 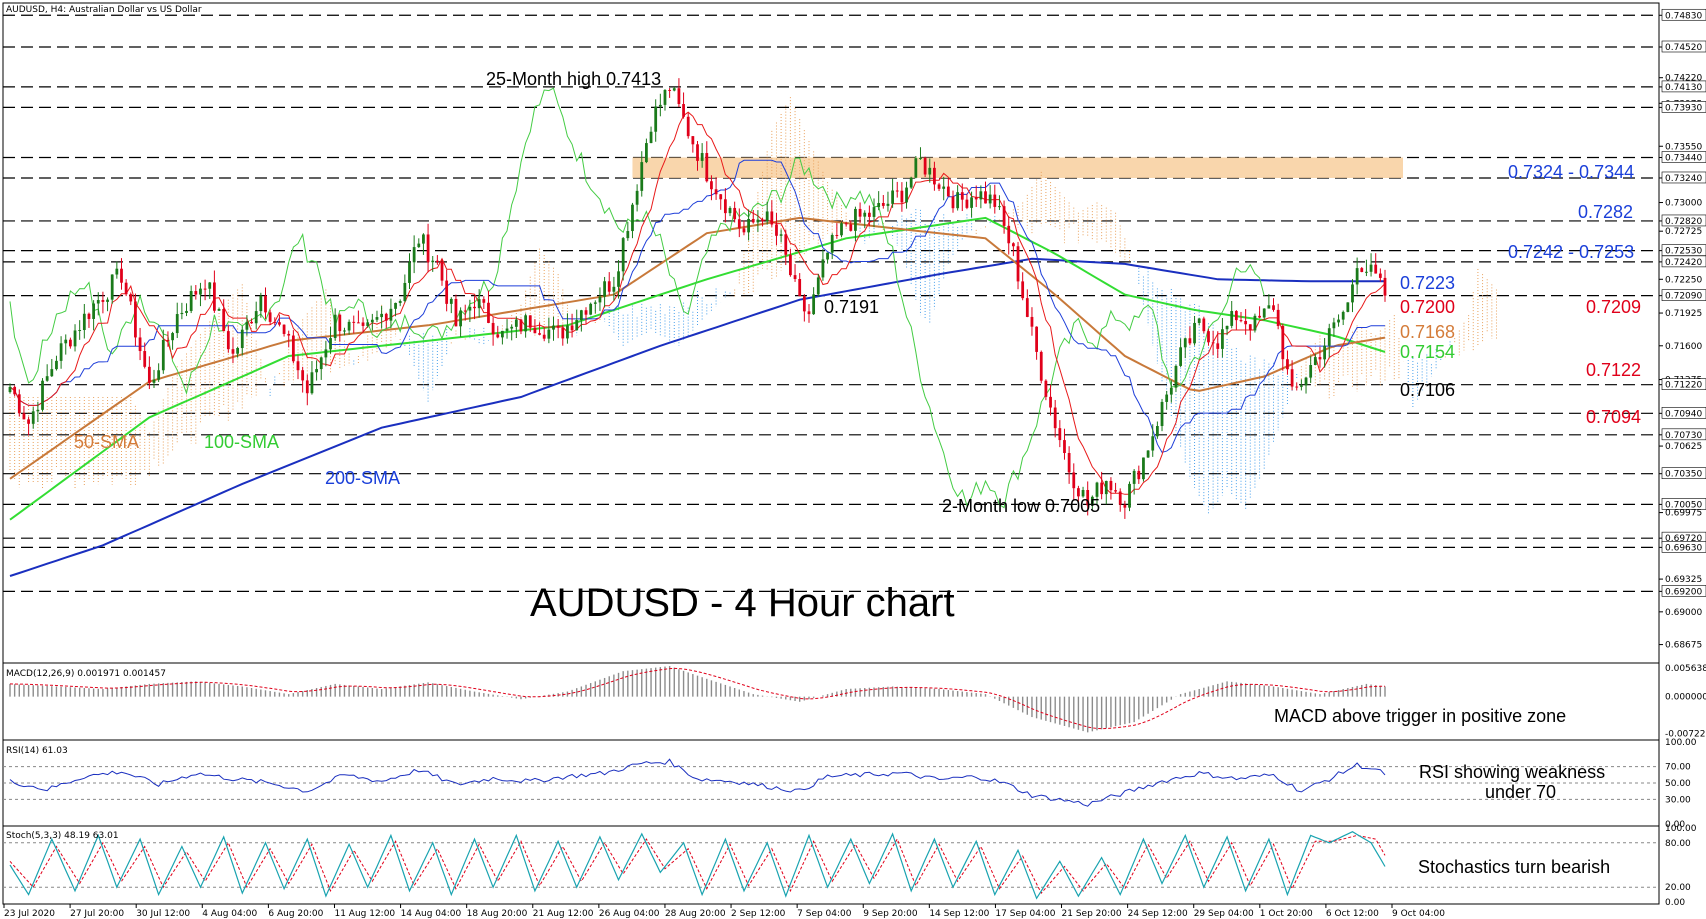 What do you see at coordinates (1512, 772) in the screenshot?
I see `rsi-note-line1: RSI showing weakness` at bounding box center [1512, 772].